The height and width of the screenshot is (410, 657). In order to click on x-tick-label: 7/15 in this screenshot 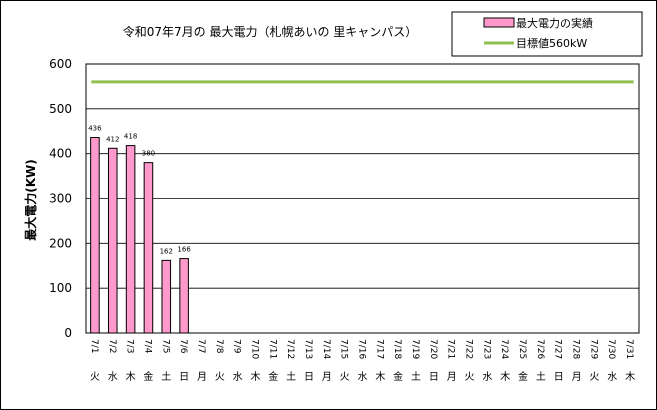, I will do `click(344, 349)`.